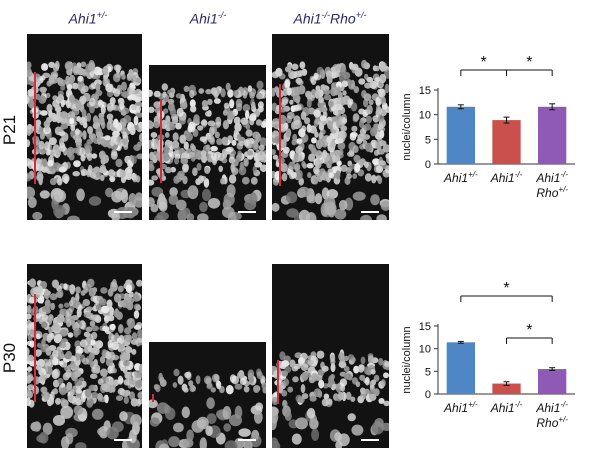  I want to click on micrograph-p30-knockout, so click(207, 395).